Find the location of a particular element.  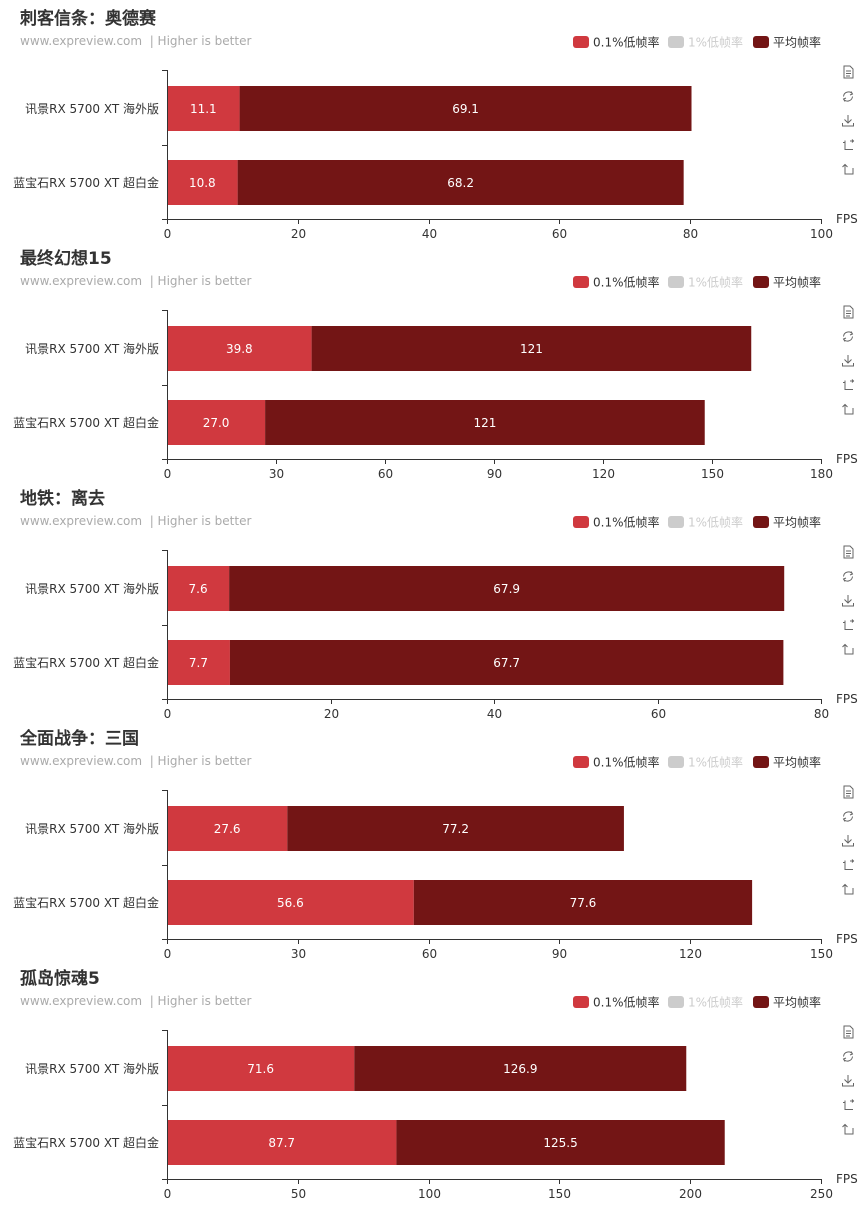

bar-value-label: 121 is located at coordinates (484, 423).